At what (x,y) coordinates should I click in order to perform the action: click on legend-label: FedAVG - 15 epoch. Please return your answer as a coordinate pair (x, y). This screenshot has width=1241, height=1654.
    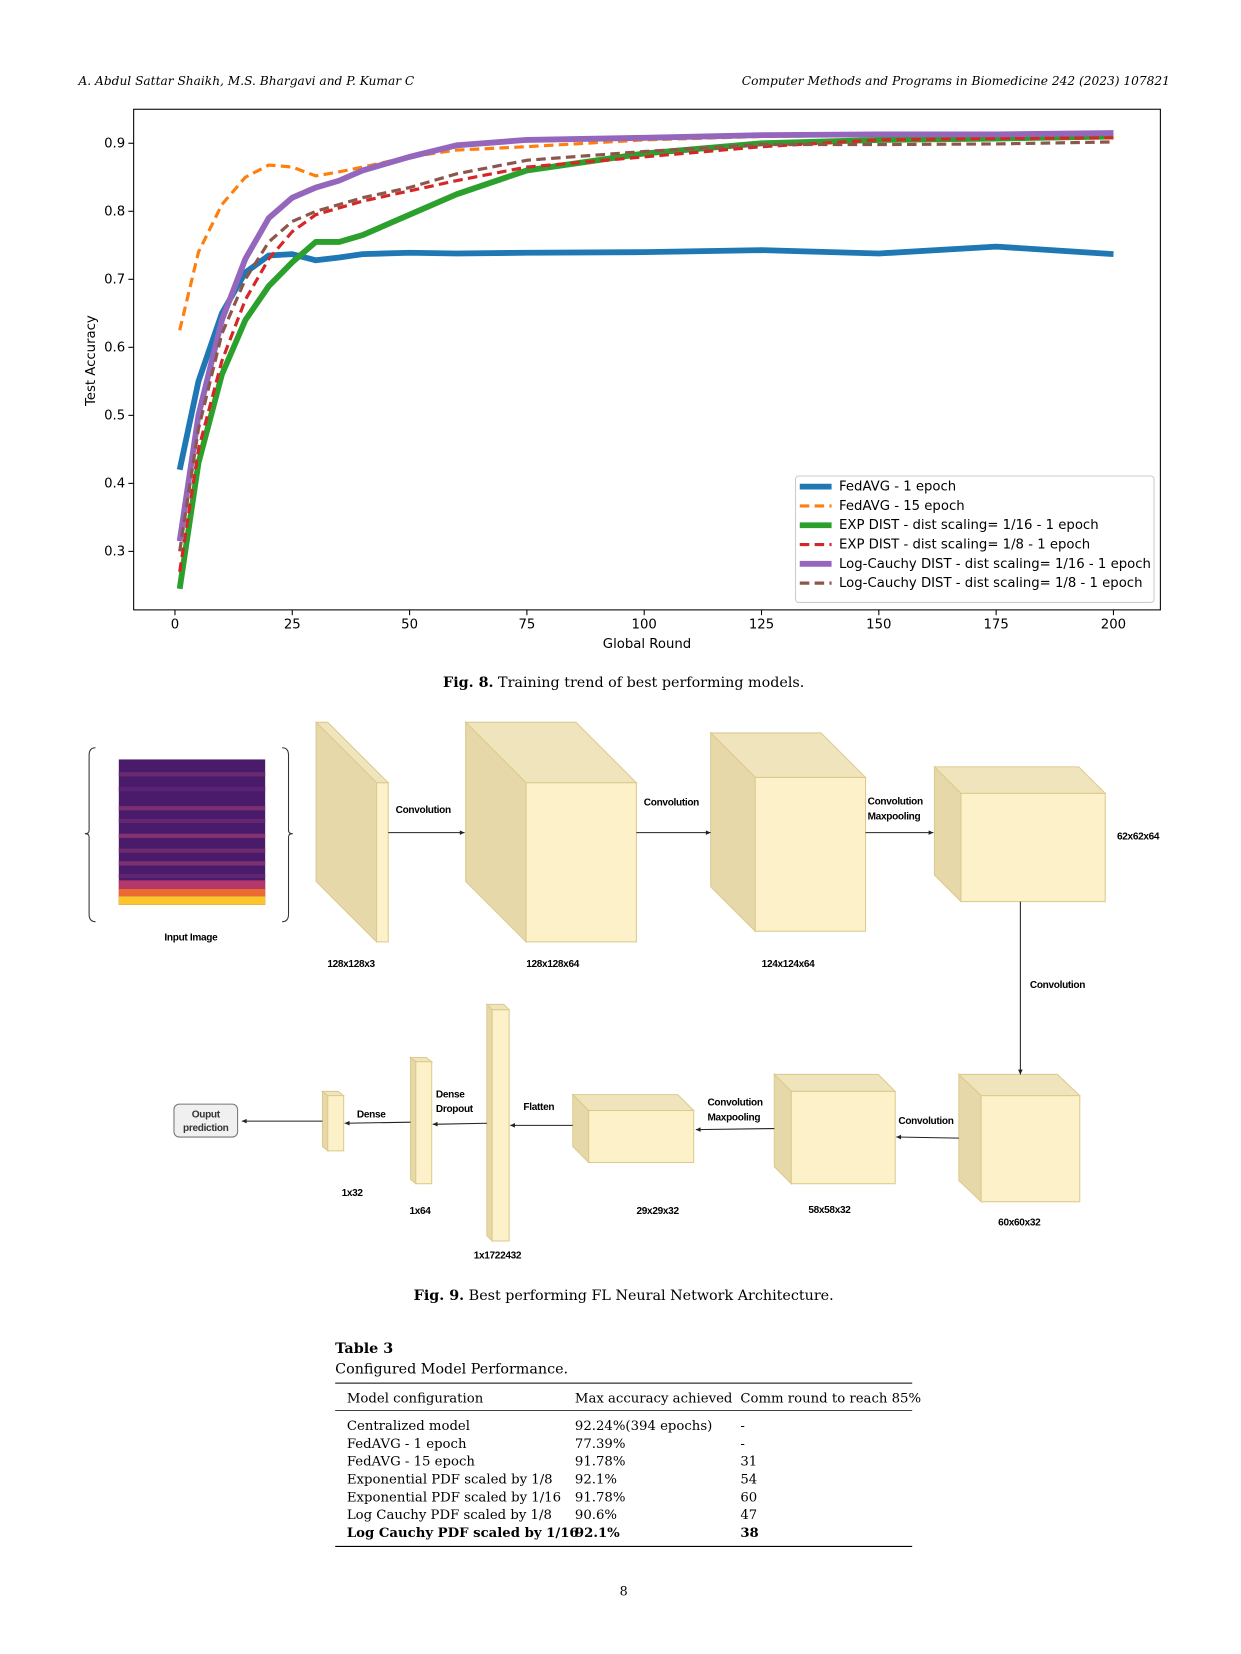
    Looking at the image, I should click on (902, 506).